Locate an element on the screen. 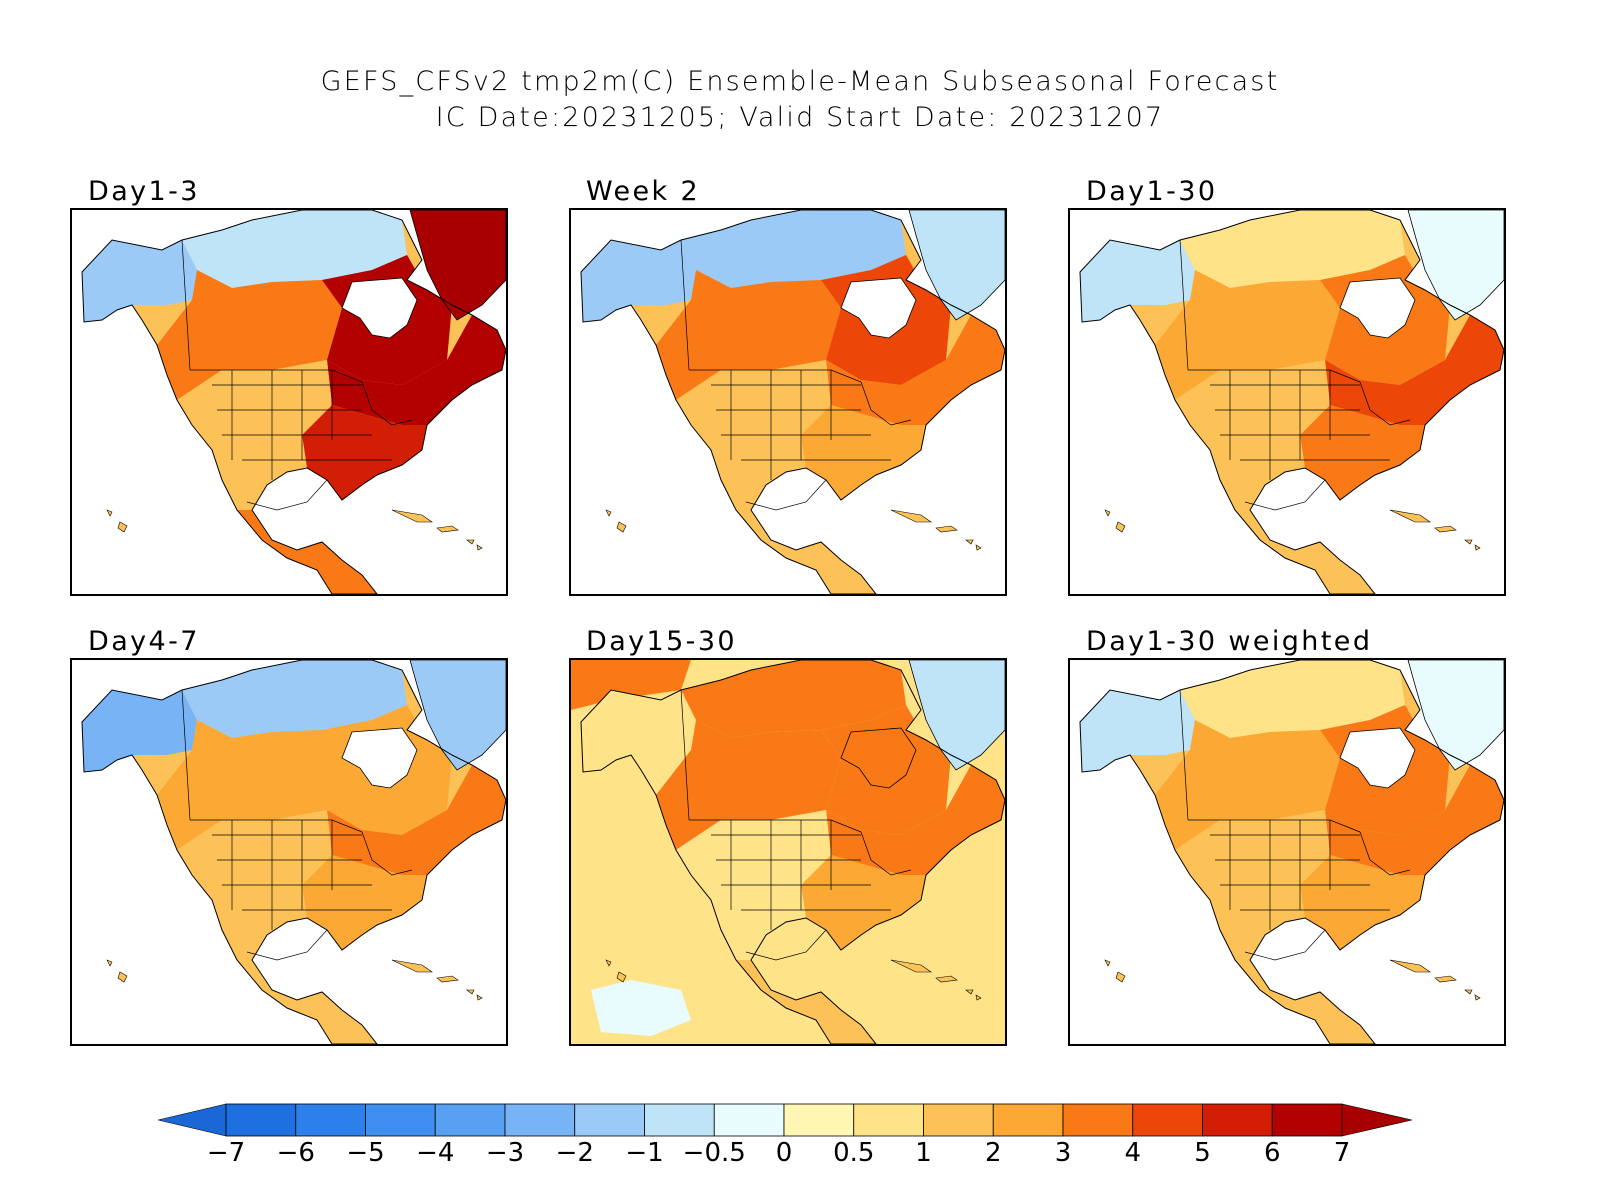 The width and height of the screenshot is (1600, 1200). anomaly-field is located at coordinates (793, 852).